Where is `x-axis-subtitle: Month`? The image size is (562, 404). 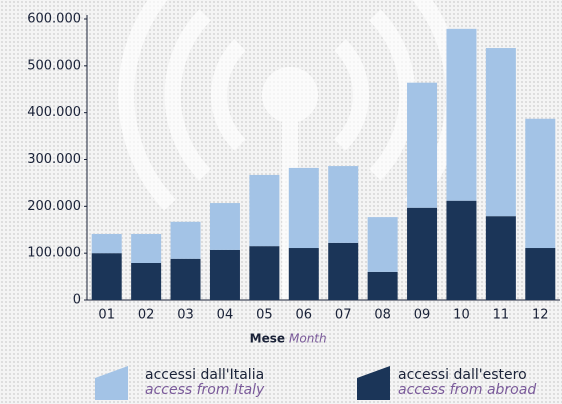 x-axis-subtitle: Month is located at coordinates (308, 339).